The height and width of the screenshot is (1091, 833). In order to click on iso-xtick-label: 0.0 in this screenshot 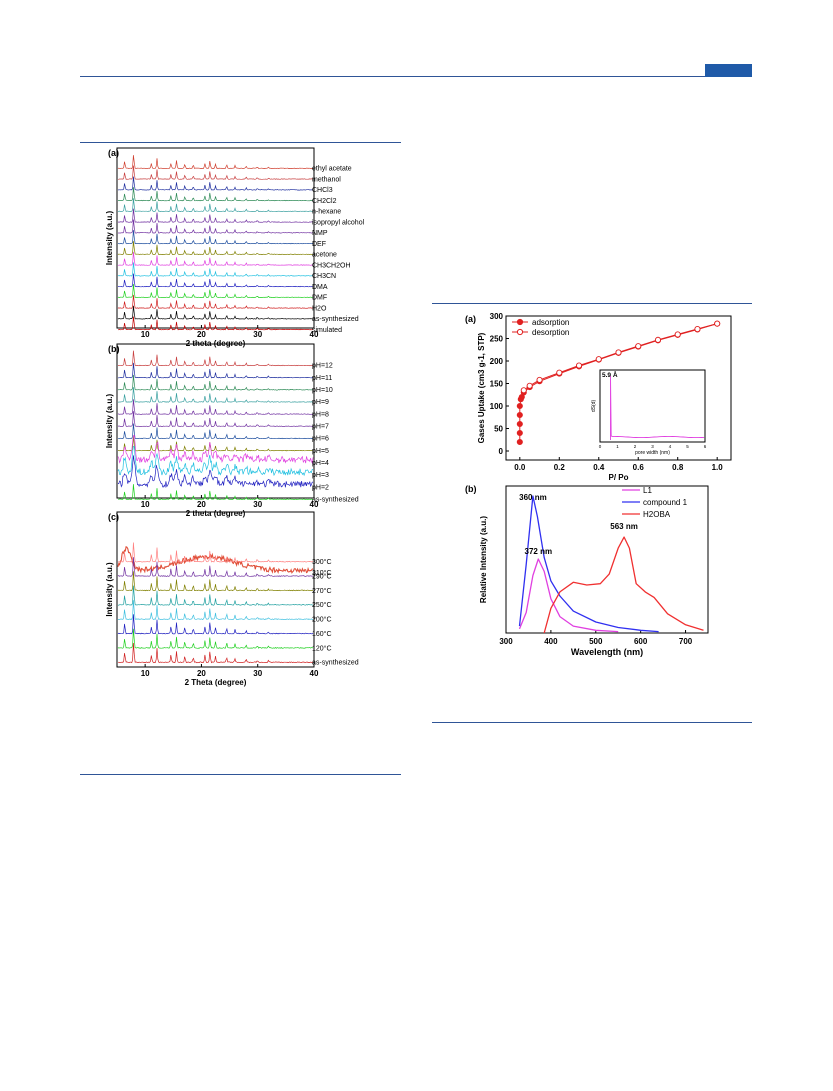, I will do `click(520, 467)`.